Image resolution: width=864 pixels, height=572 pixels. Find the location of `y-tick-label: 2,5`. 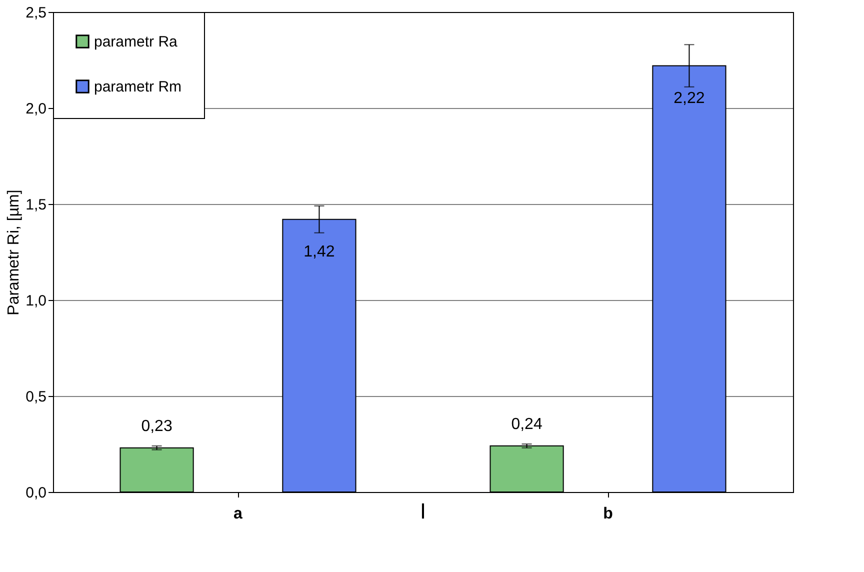

y-tick-label: 2,5 is located at coordinates (36, 13).